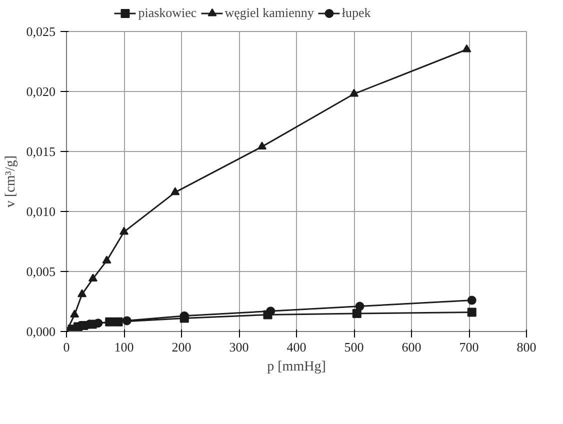  Describe the element at coordinates (41, 271) in the screenshot. I see `y-tick-label: 0,005` at that location.